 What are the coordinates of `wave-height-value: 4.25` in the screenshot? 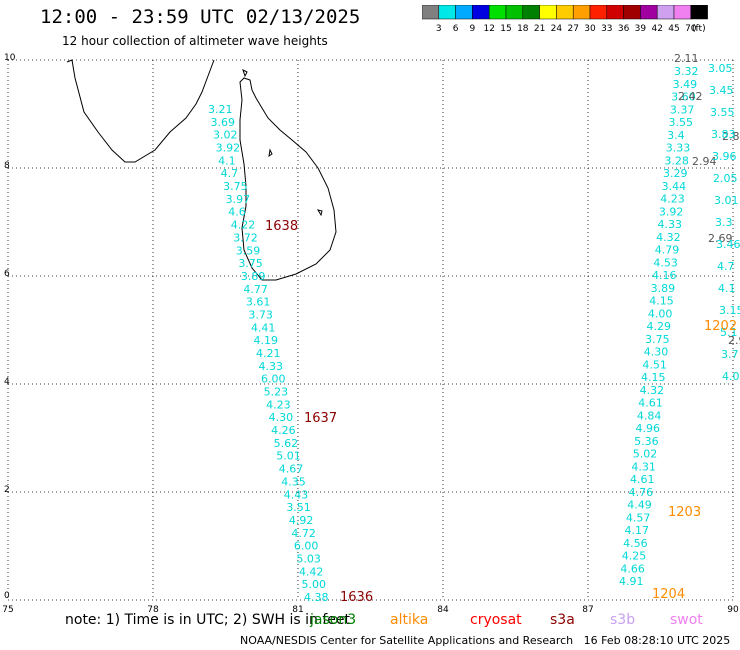 It's located at (634, 556).